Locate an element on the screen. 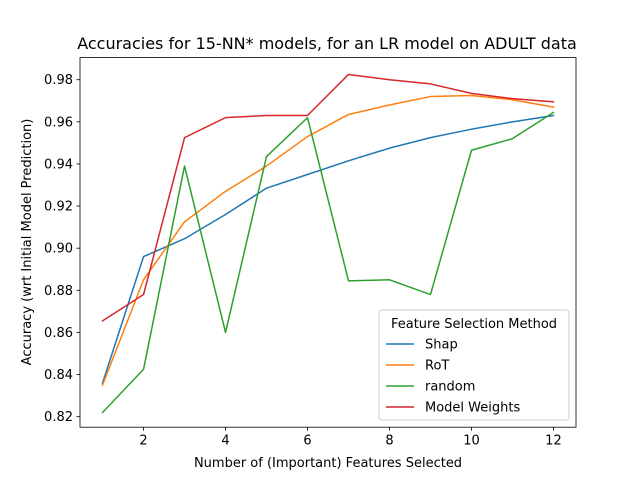  x-tick-label: 2 is located at coordinates (143, 441).